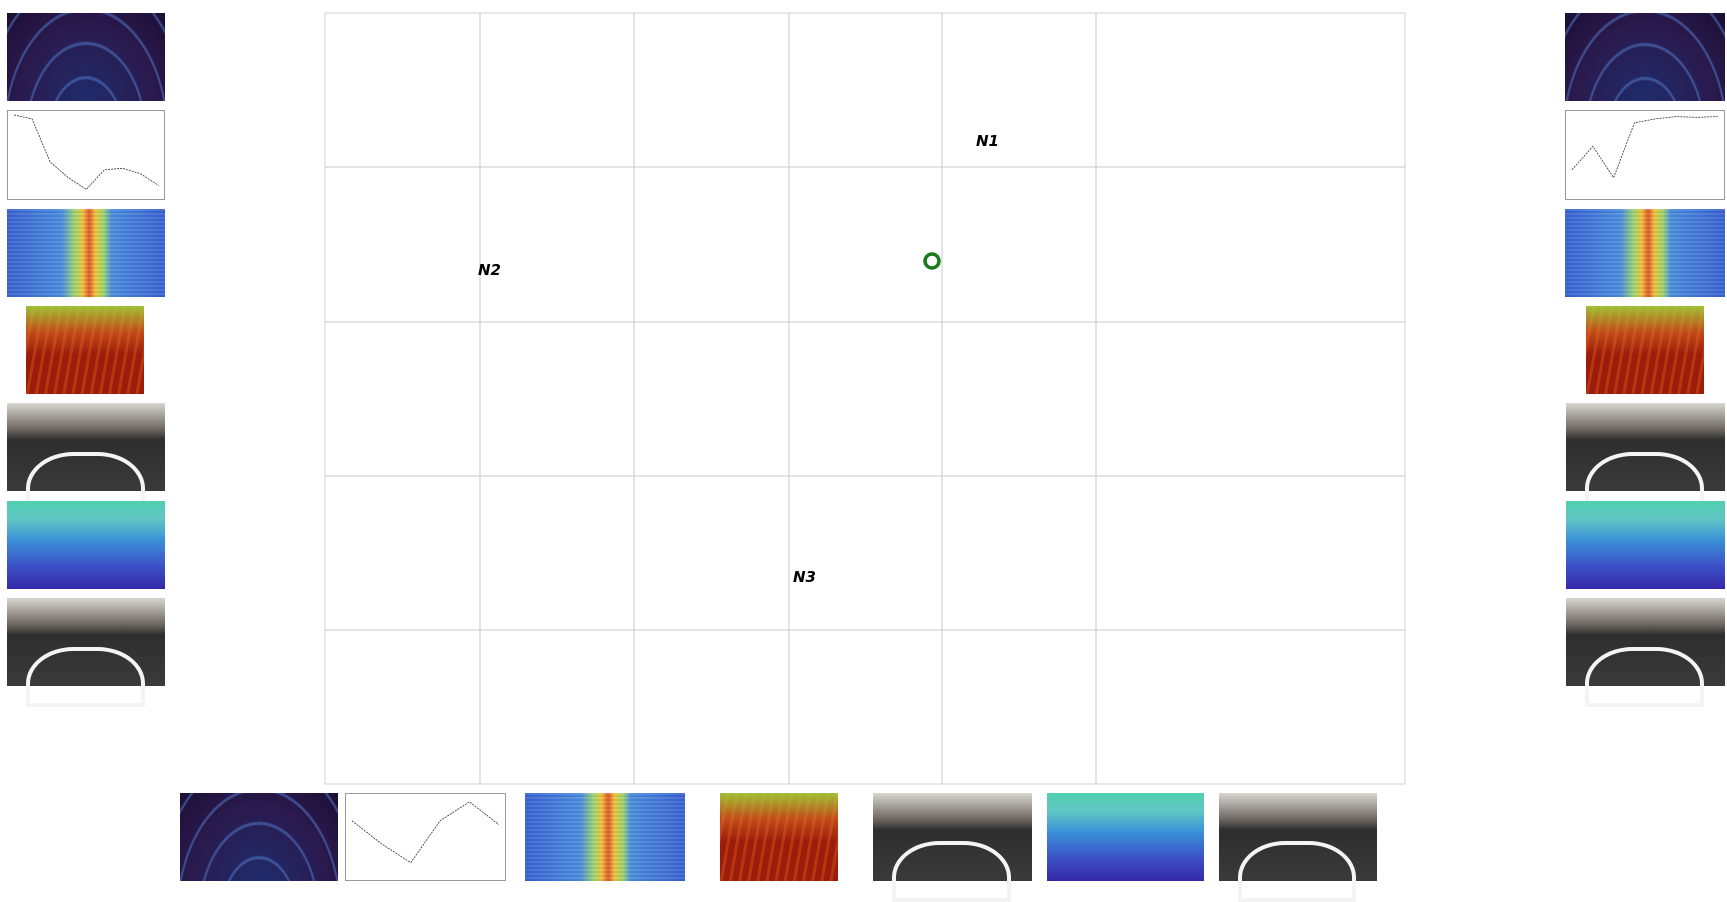  I want to click on node-label: N1, so click(987, 141).